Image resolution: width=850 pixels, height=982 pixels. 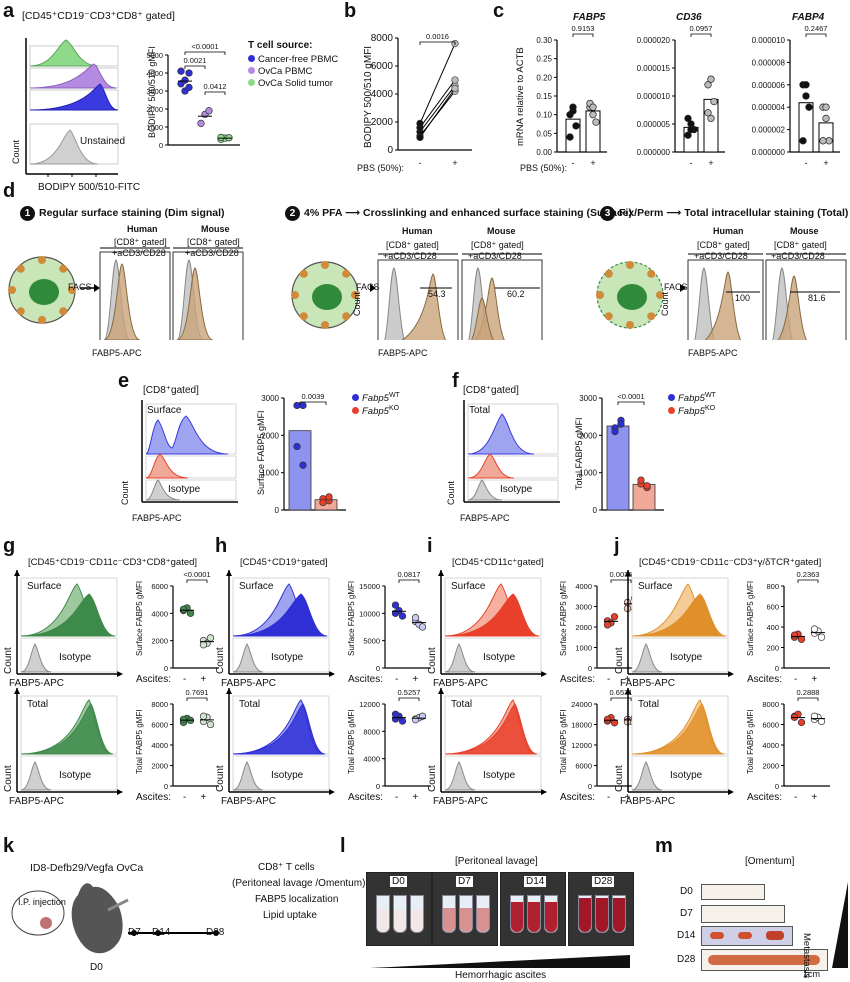 What do you see at coordinates (617, 546) in the screenshot?
I see `panel-j-label: j` at bounding box center [617, 546].